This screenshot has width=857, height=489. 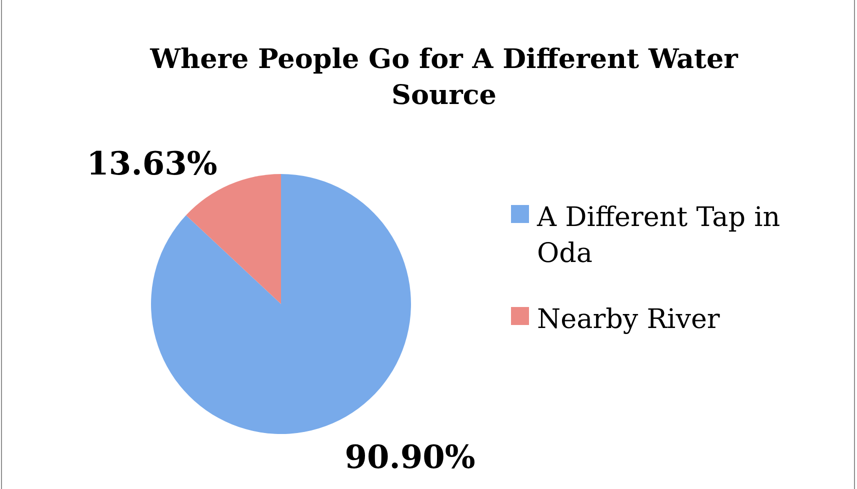 What do you see at coordinates (410, 457) in the screenshot?
I see `data-label: 90.90%` at bounding box center [410, 457].